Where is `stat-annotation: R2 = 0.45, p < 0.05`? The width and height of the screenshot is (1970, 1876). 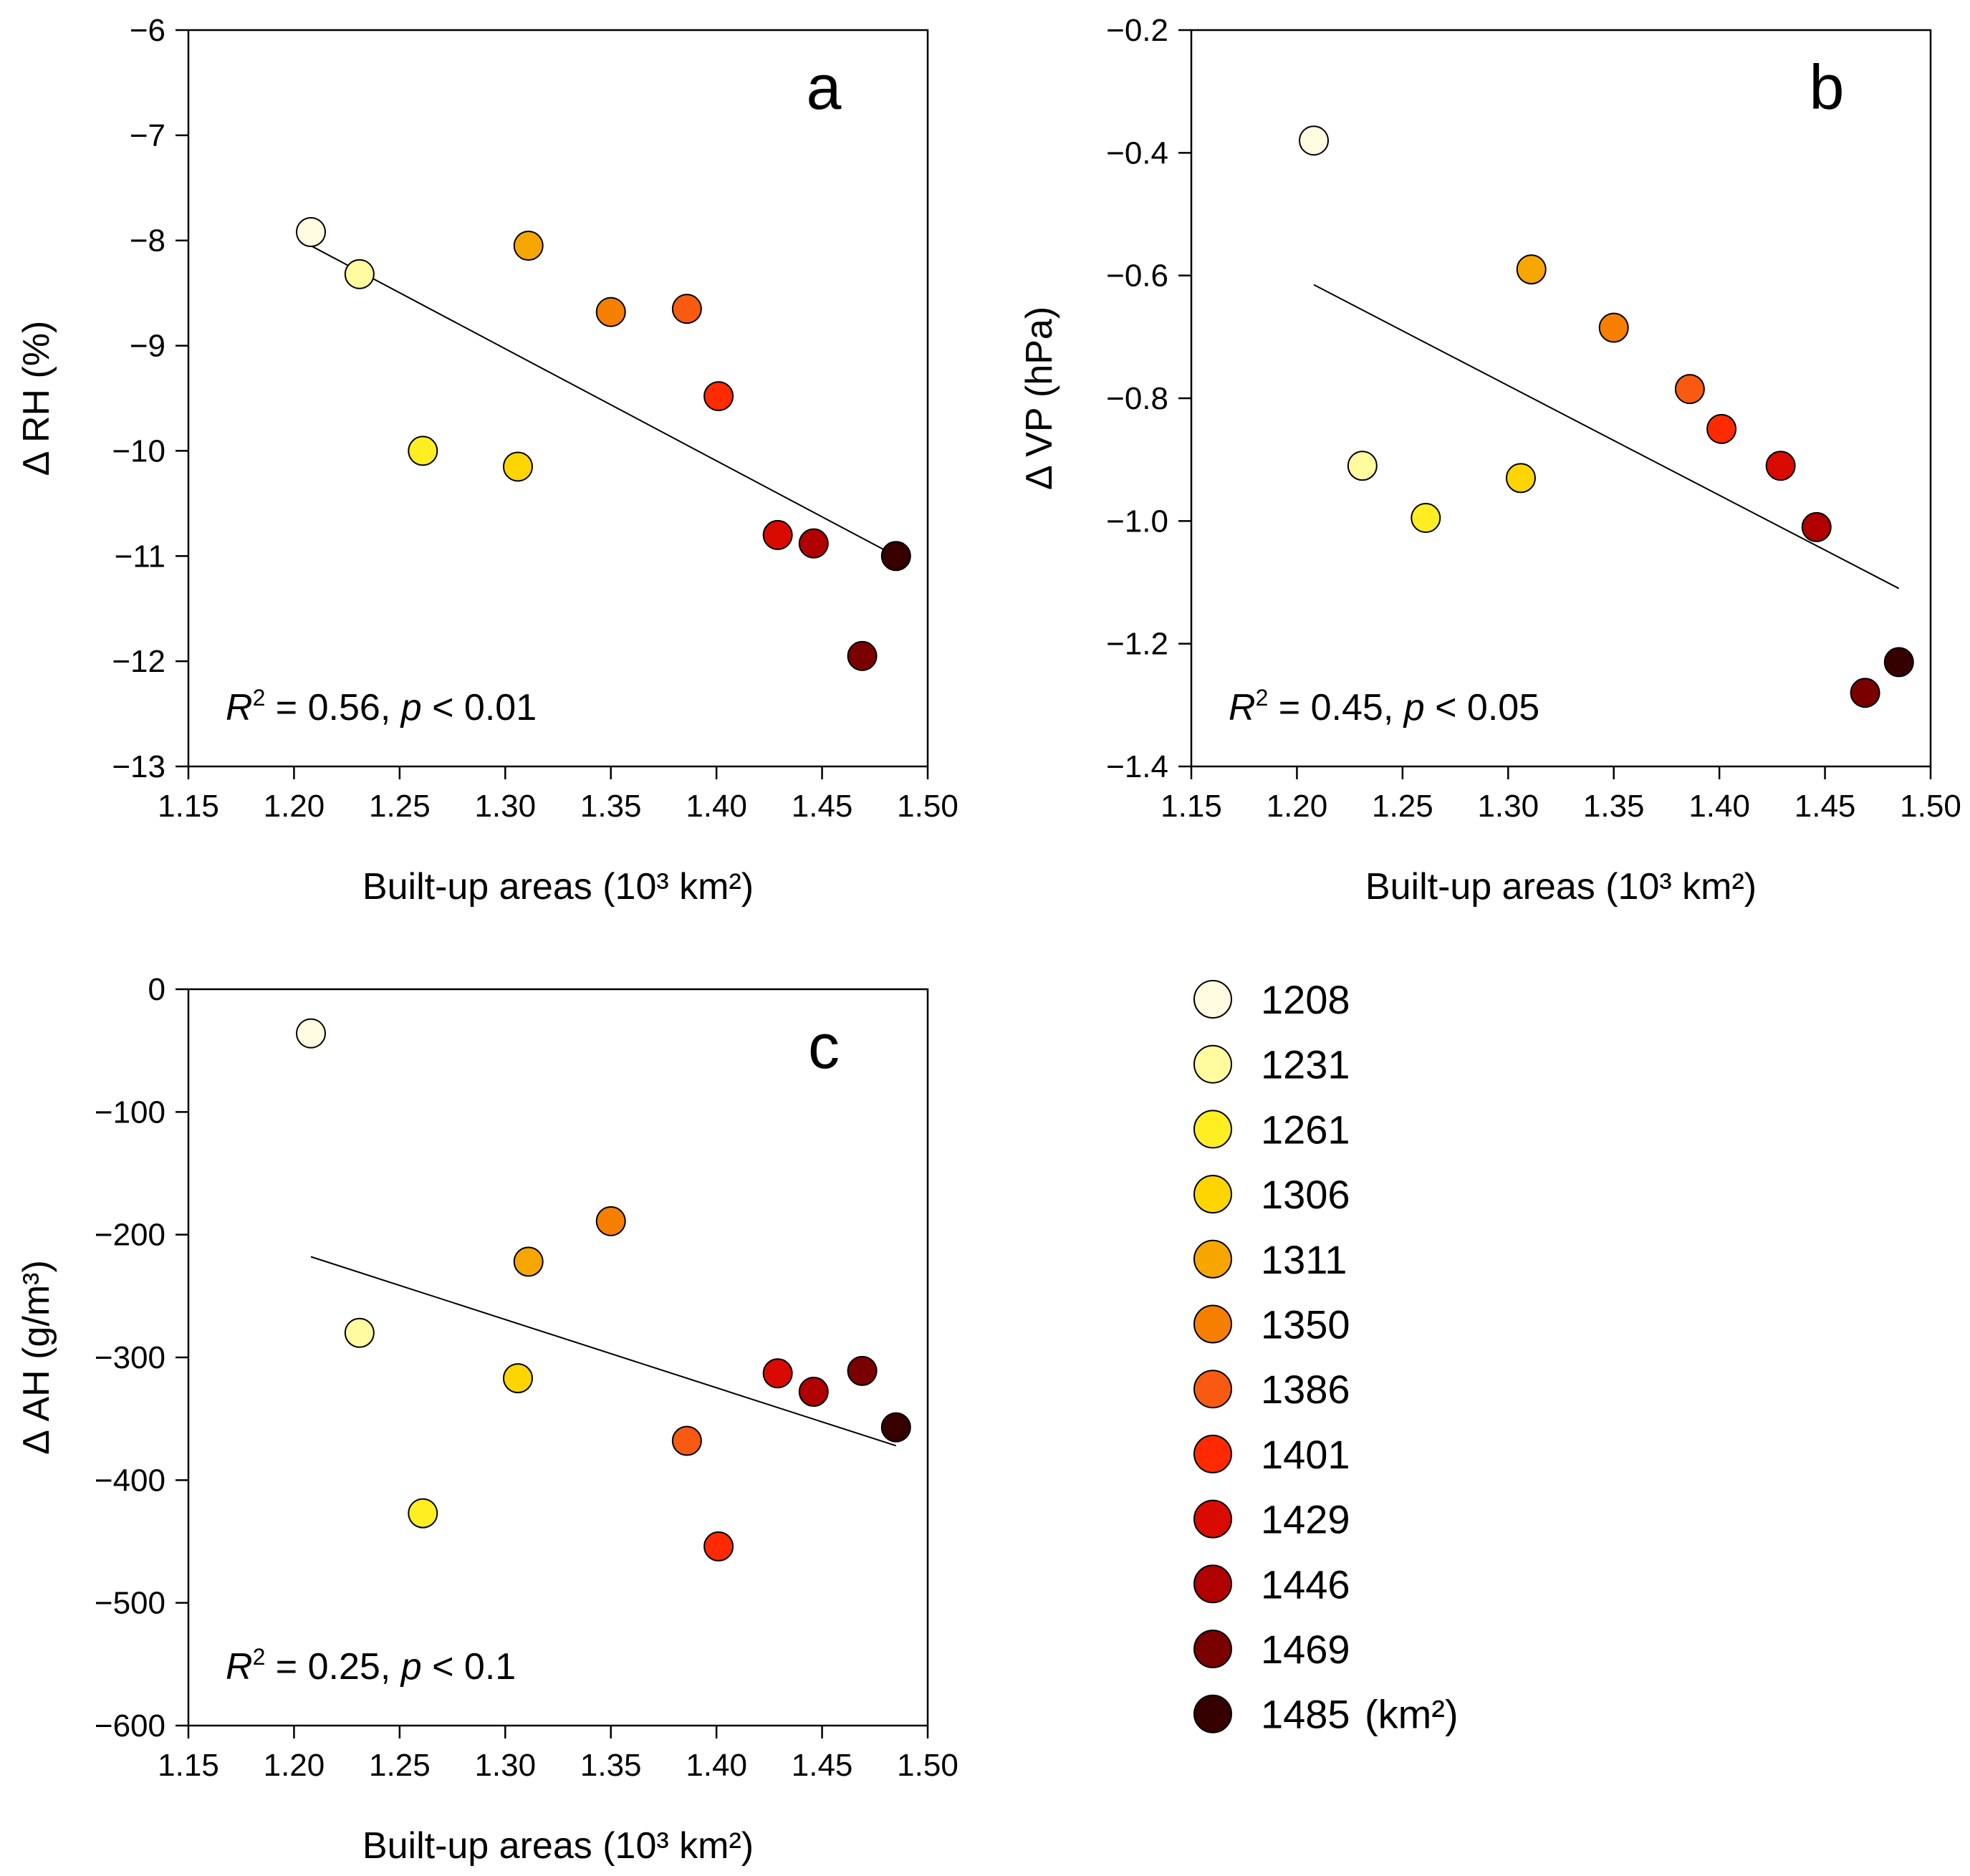
stat-annotation: R2 = 0.45, p < 0.05 is located at coordinates (1384, 706).